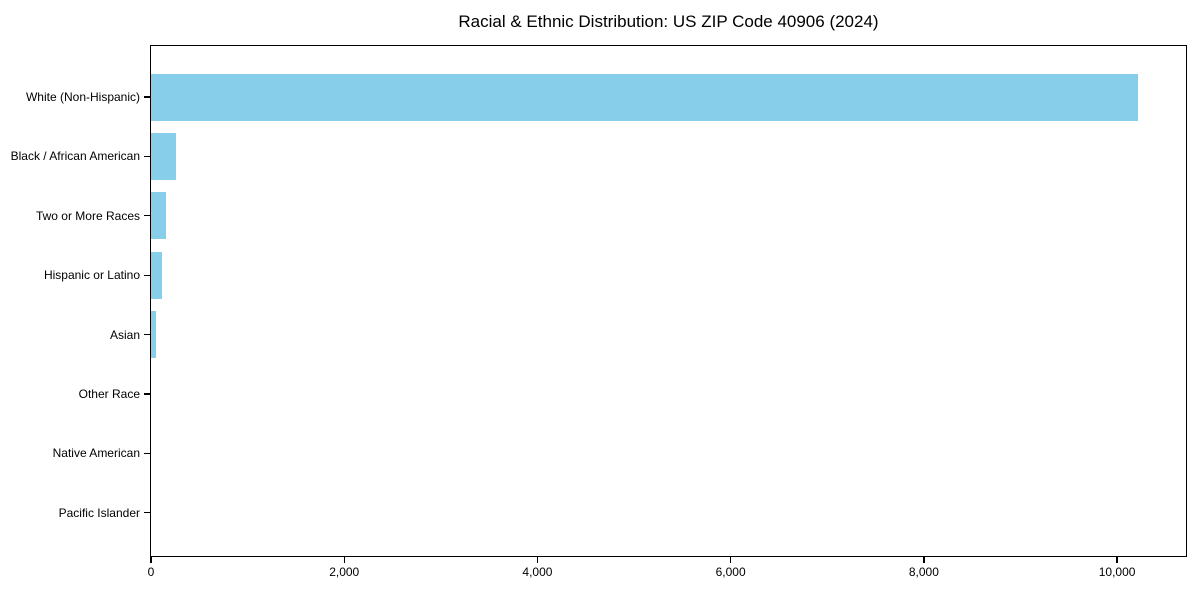  What do you see at coordinates (96, 453) in the screenshot?
I see `y-axis-label: Native American` at bounding box center [96, 453].